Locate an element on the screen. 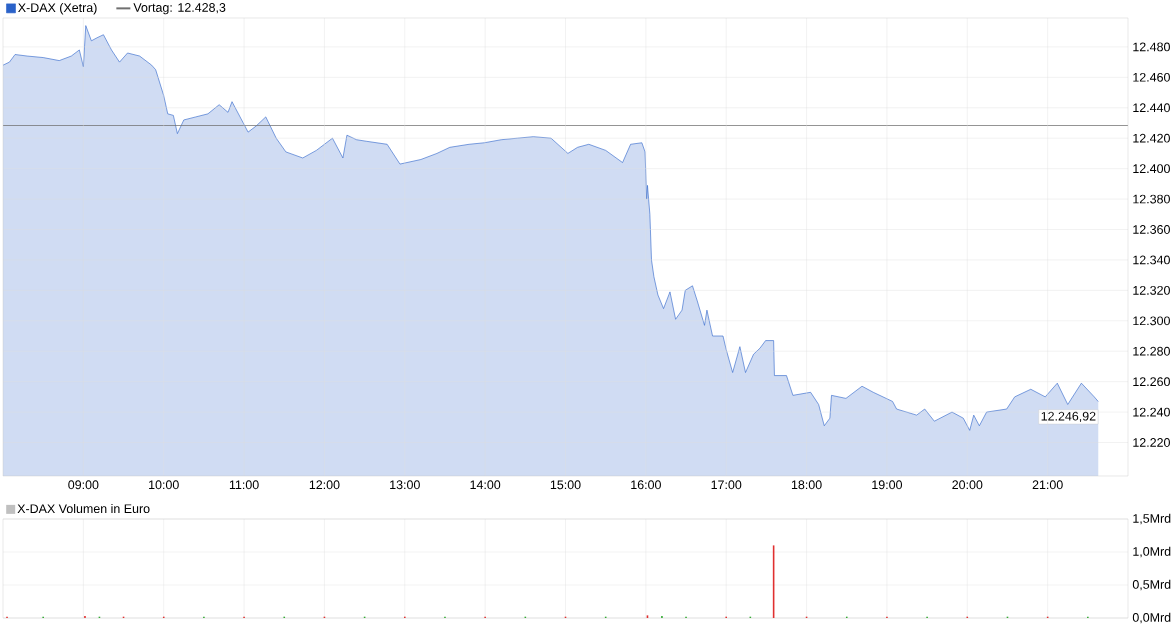 The height and width of the screenshot is (630, 1175). x-tick-label: 20:00 is located at coordinates (967, 485).